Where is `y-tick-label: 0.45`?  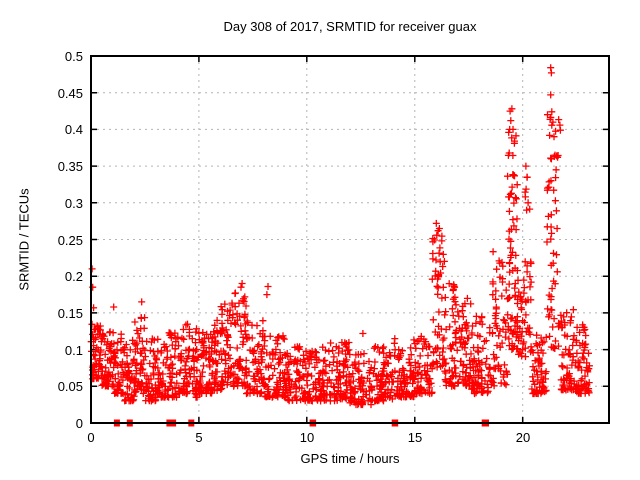 y-tick-label: 0.45 is located at coordinates (70, 93).